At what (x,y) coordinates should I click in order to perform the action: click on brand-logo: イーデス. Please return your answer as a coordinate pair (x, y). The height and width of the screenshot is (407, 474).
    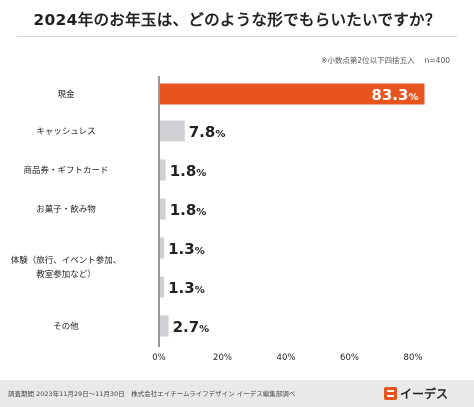
    Looking at the image, I should click on (415, 393).